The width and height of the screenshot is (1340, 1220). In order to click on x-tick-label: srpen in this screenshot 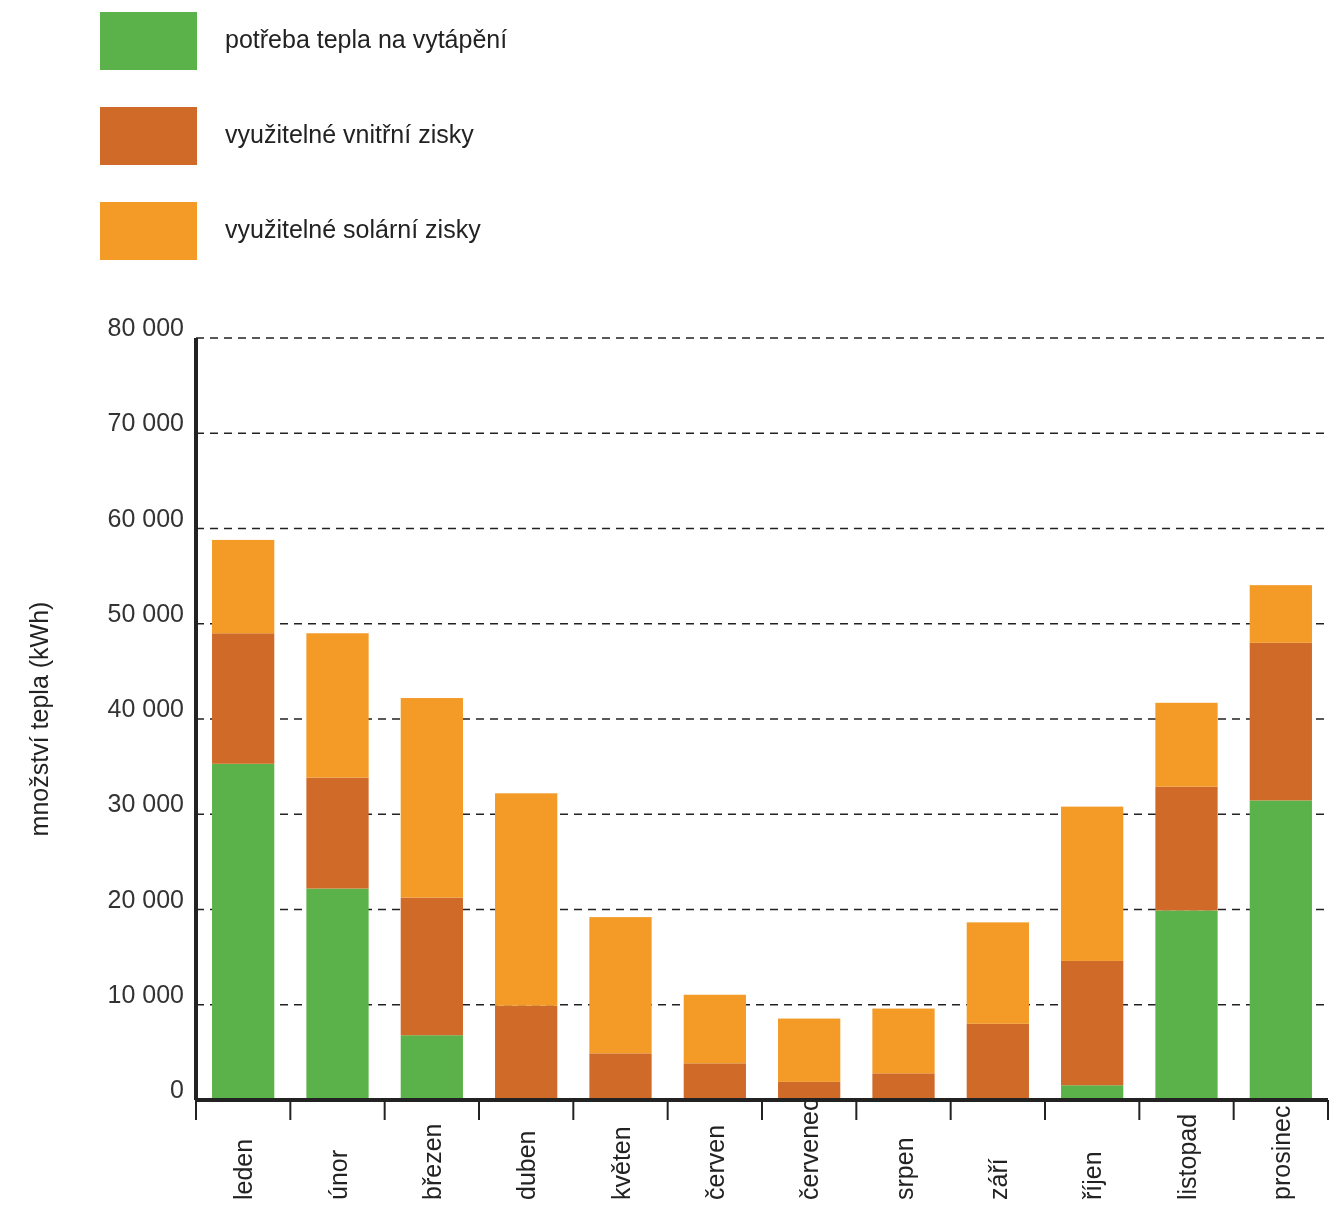, I will do `click(903, 1168)`.